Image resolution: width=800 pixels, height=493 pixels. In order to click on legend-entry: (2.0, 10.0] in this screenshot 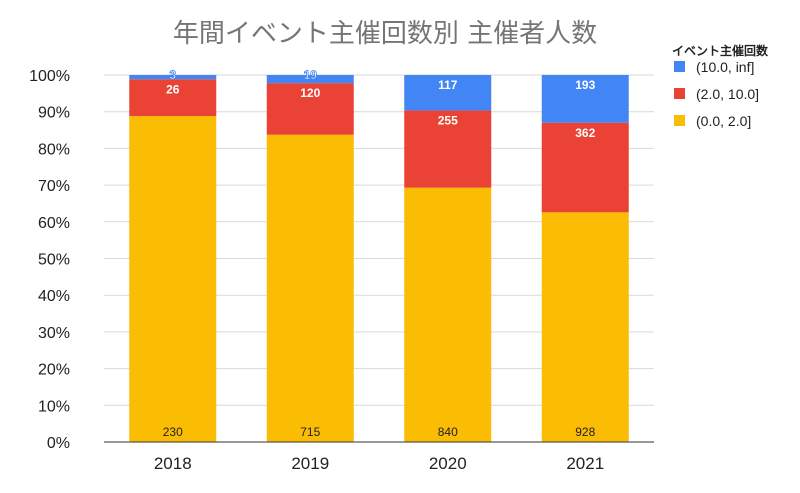, I will do `click(727, 94)`.